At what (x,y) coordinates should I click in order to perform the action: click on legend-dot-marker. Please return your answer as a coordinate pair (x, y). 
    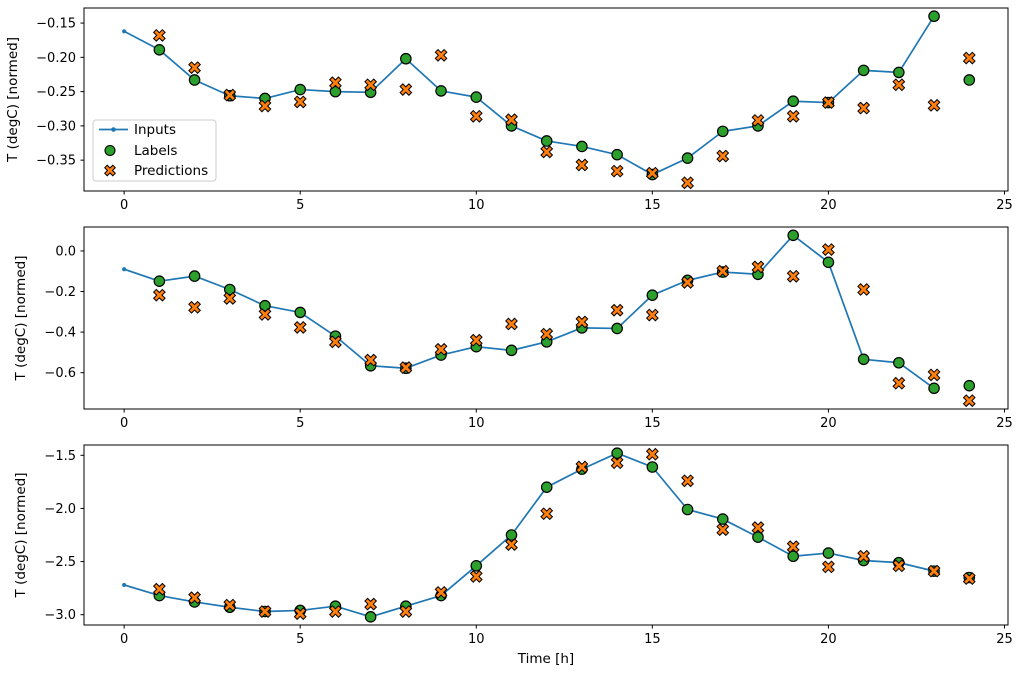
    Looking at the image, I should click on (113, 129).